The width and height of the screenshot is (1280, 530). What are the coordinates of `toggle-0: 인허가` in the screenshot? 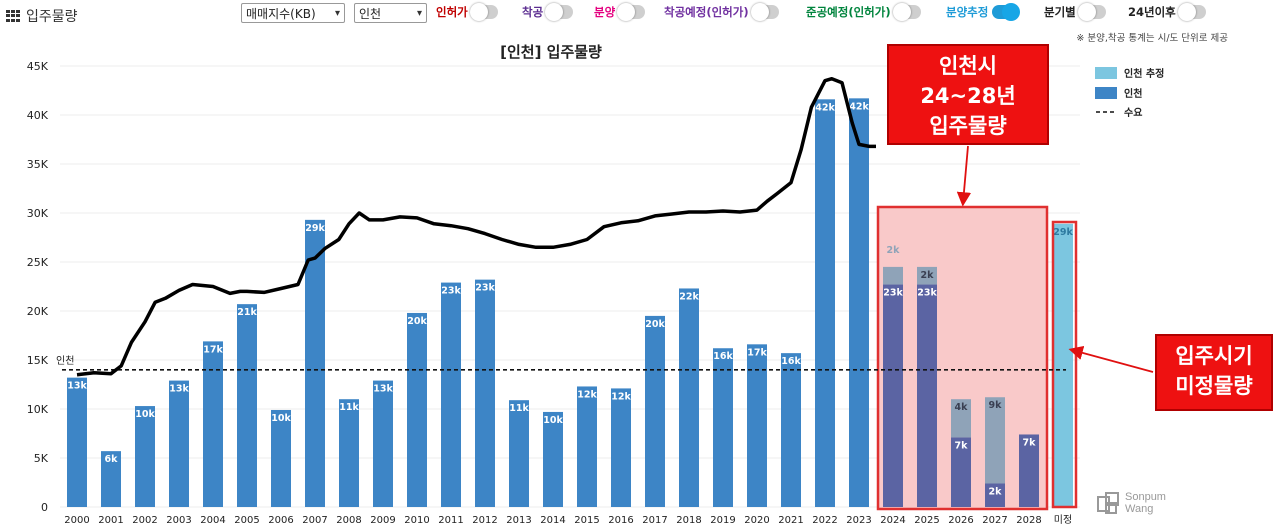 It's located at (467, 12).